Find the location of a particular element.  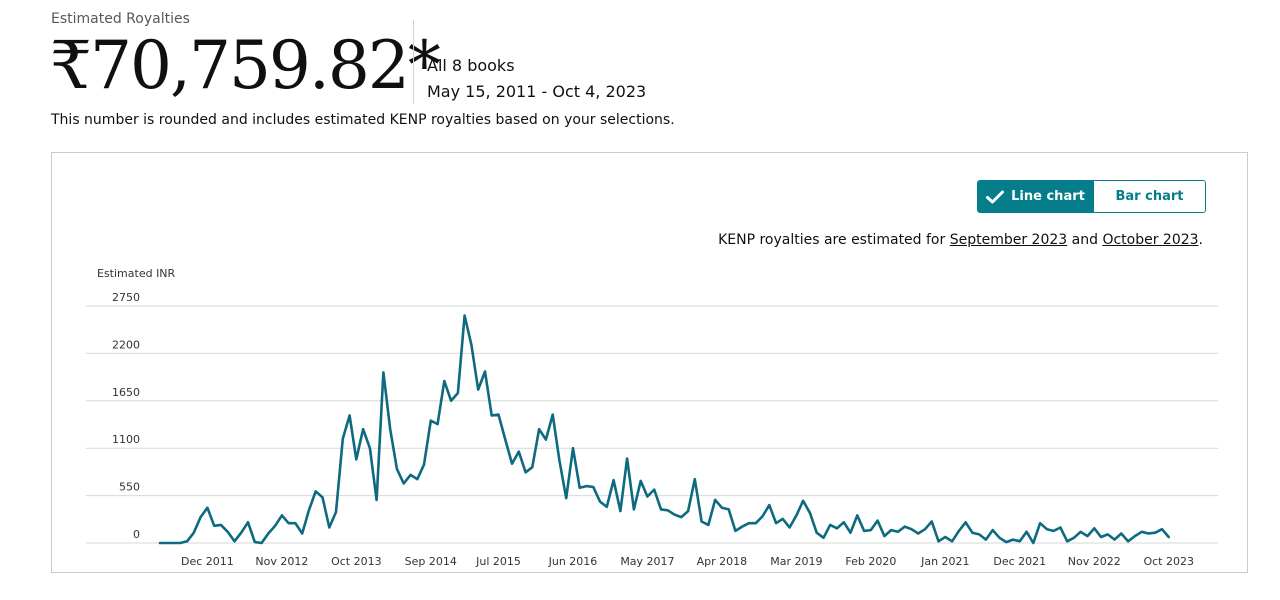

y-tick-label: 550 is located at coordinates (129, 487).